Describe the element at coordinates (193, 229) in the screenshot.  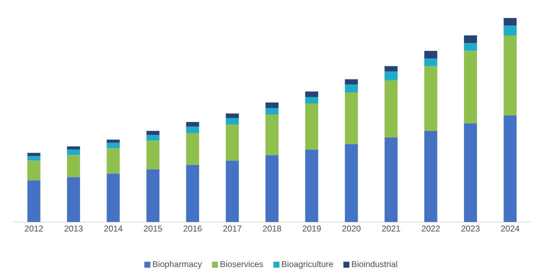
I see `x-tick-label: 2016` at that location.